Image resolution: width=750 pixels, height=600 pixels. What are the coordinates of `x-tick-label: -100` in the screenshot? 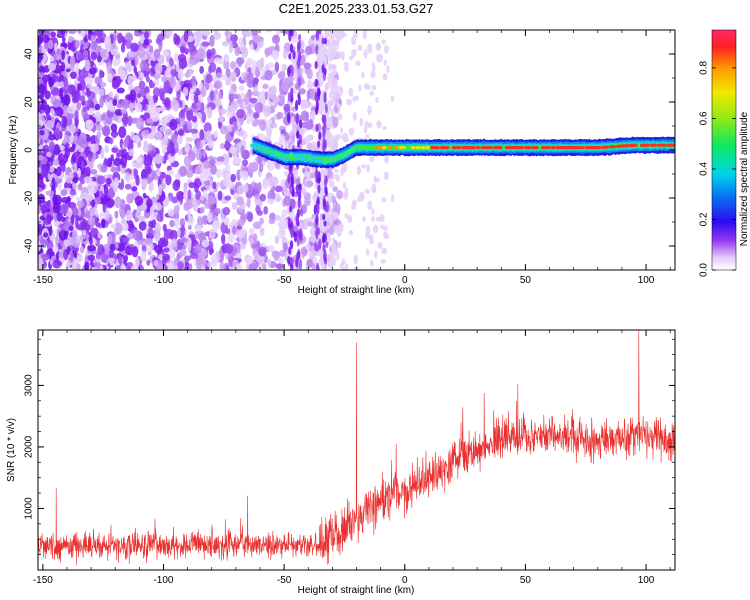 It's located at (163, 580).